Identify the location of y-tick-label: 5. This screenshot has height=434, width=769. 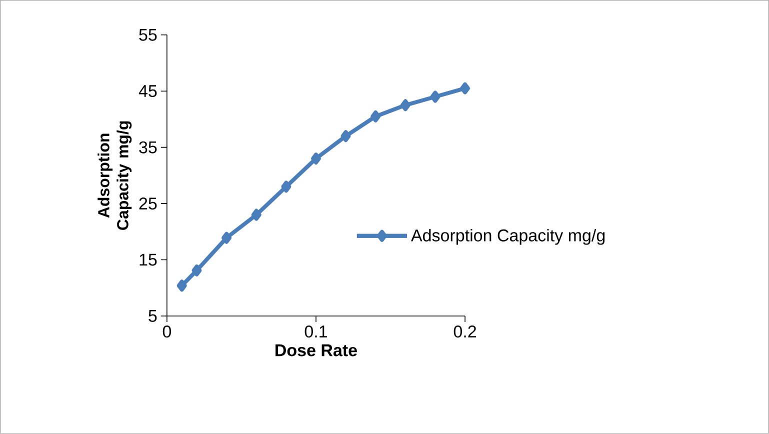
(152, 316).